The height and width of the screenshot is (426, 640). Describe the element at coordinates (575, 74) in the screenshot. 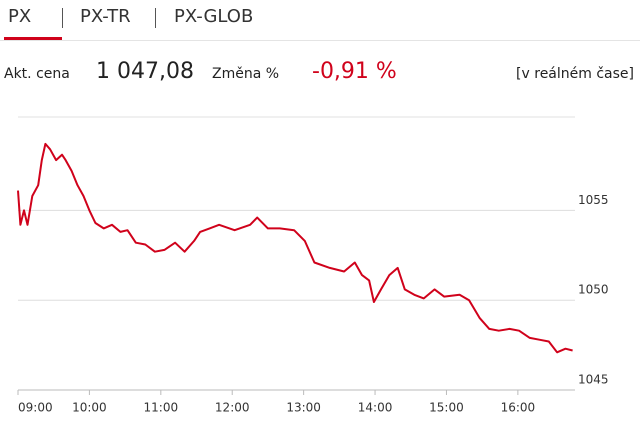

I see `realtime-note: [v reálném čase]` at that location.